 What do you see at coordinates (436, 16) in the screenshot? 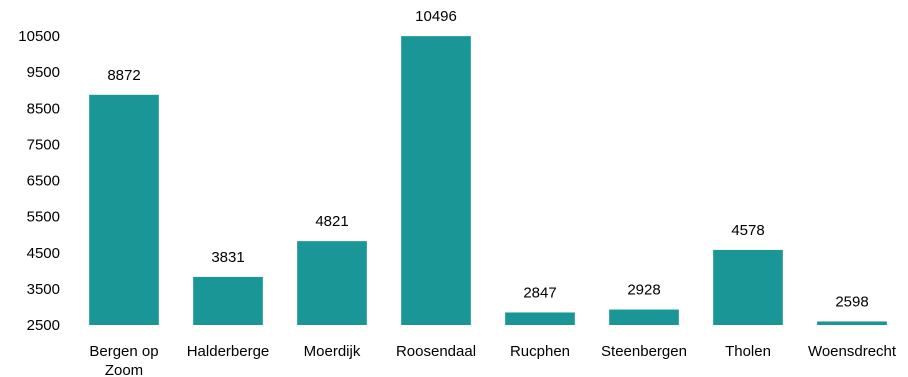
I see `data-label: 10496` at bounding box center [436, 16].